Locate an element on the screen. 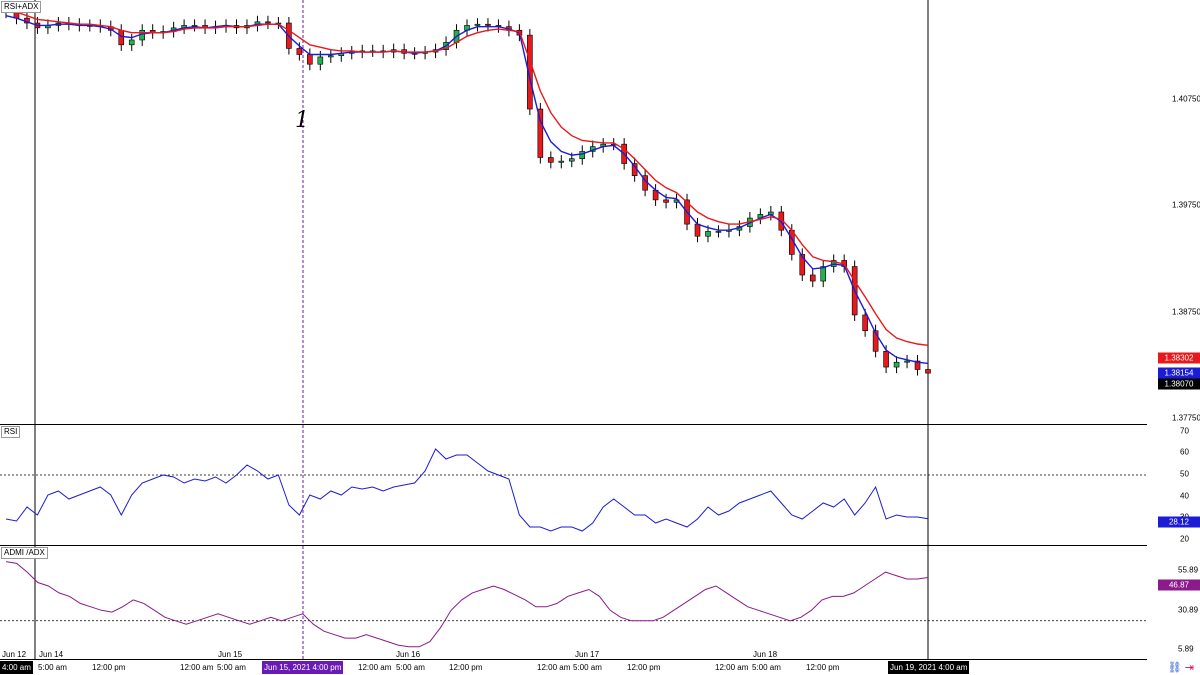 Image resolution: width=1200 pixels, height=675 pixels. adx-tick: 5.89 is located at coordinates (1186, 649).